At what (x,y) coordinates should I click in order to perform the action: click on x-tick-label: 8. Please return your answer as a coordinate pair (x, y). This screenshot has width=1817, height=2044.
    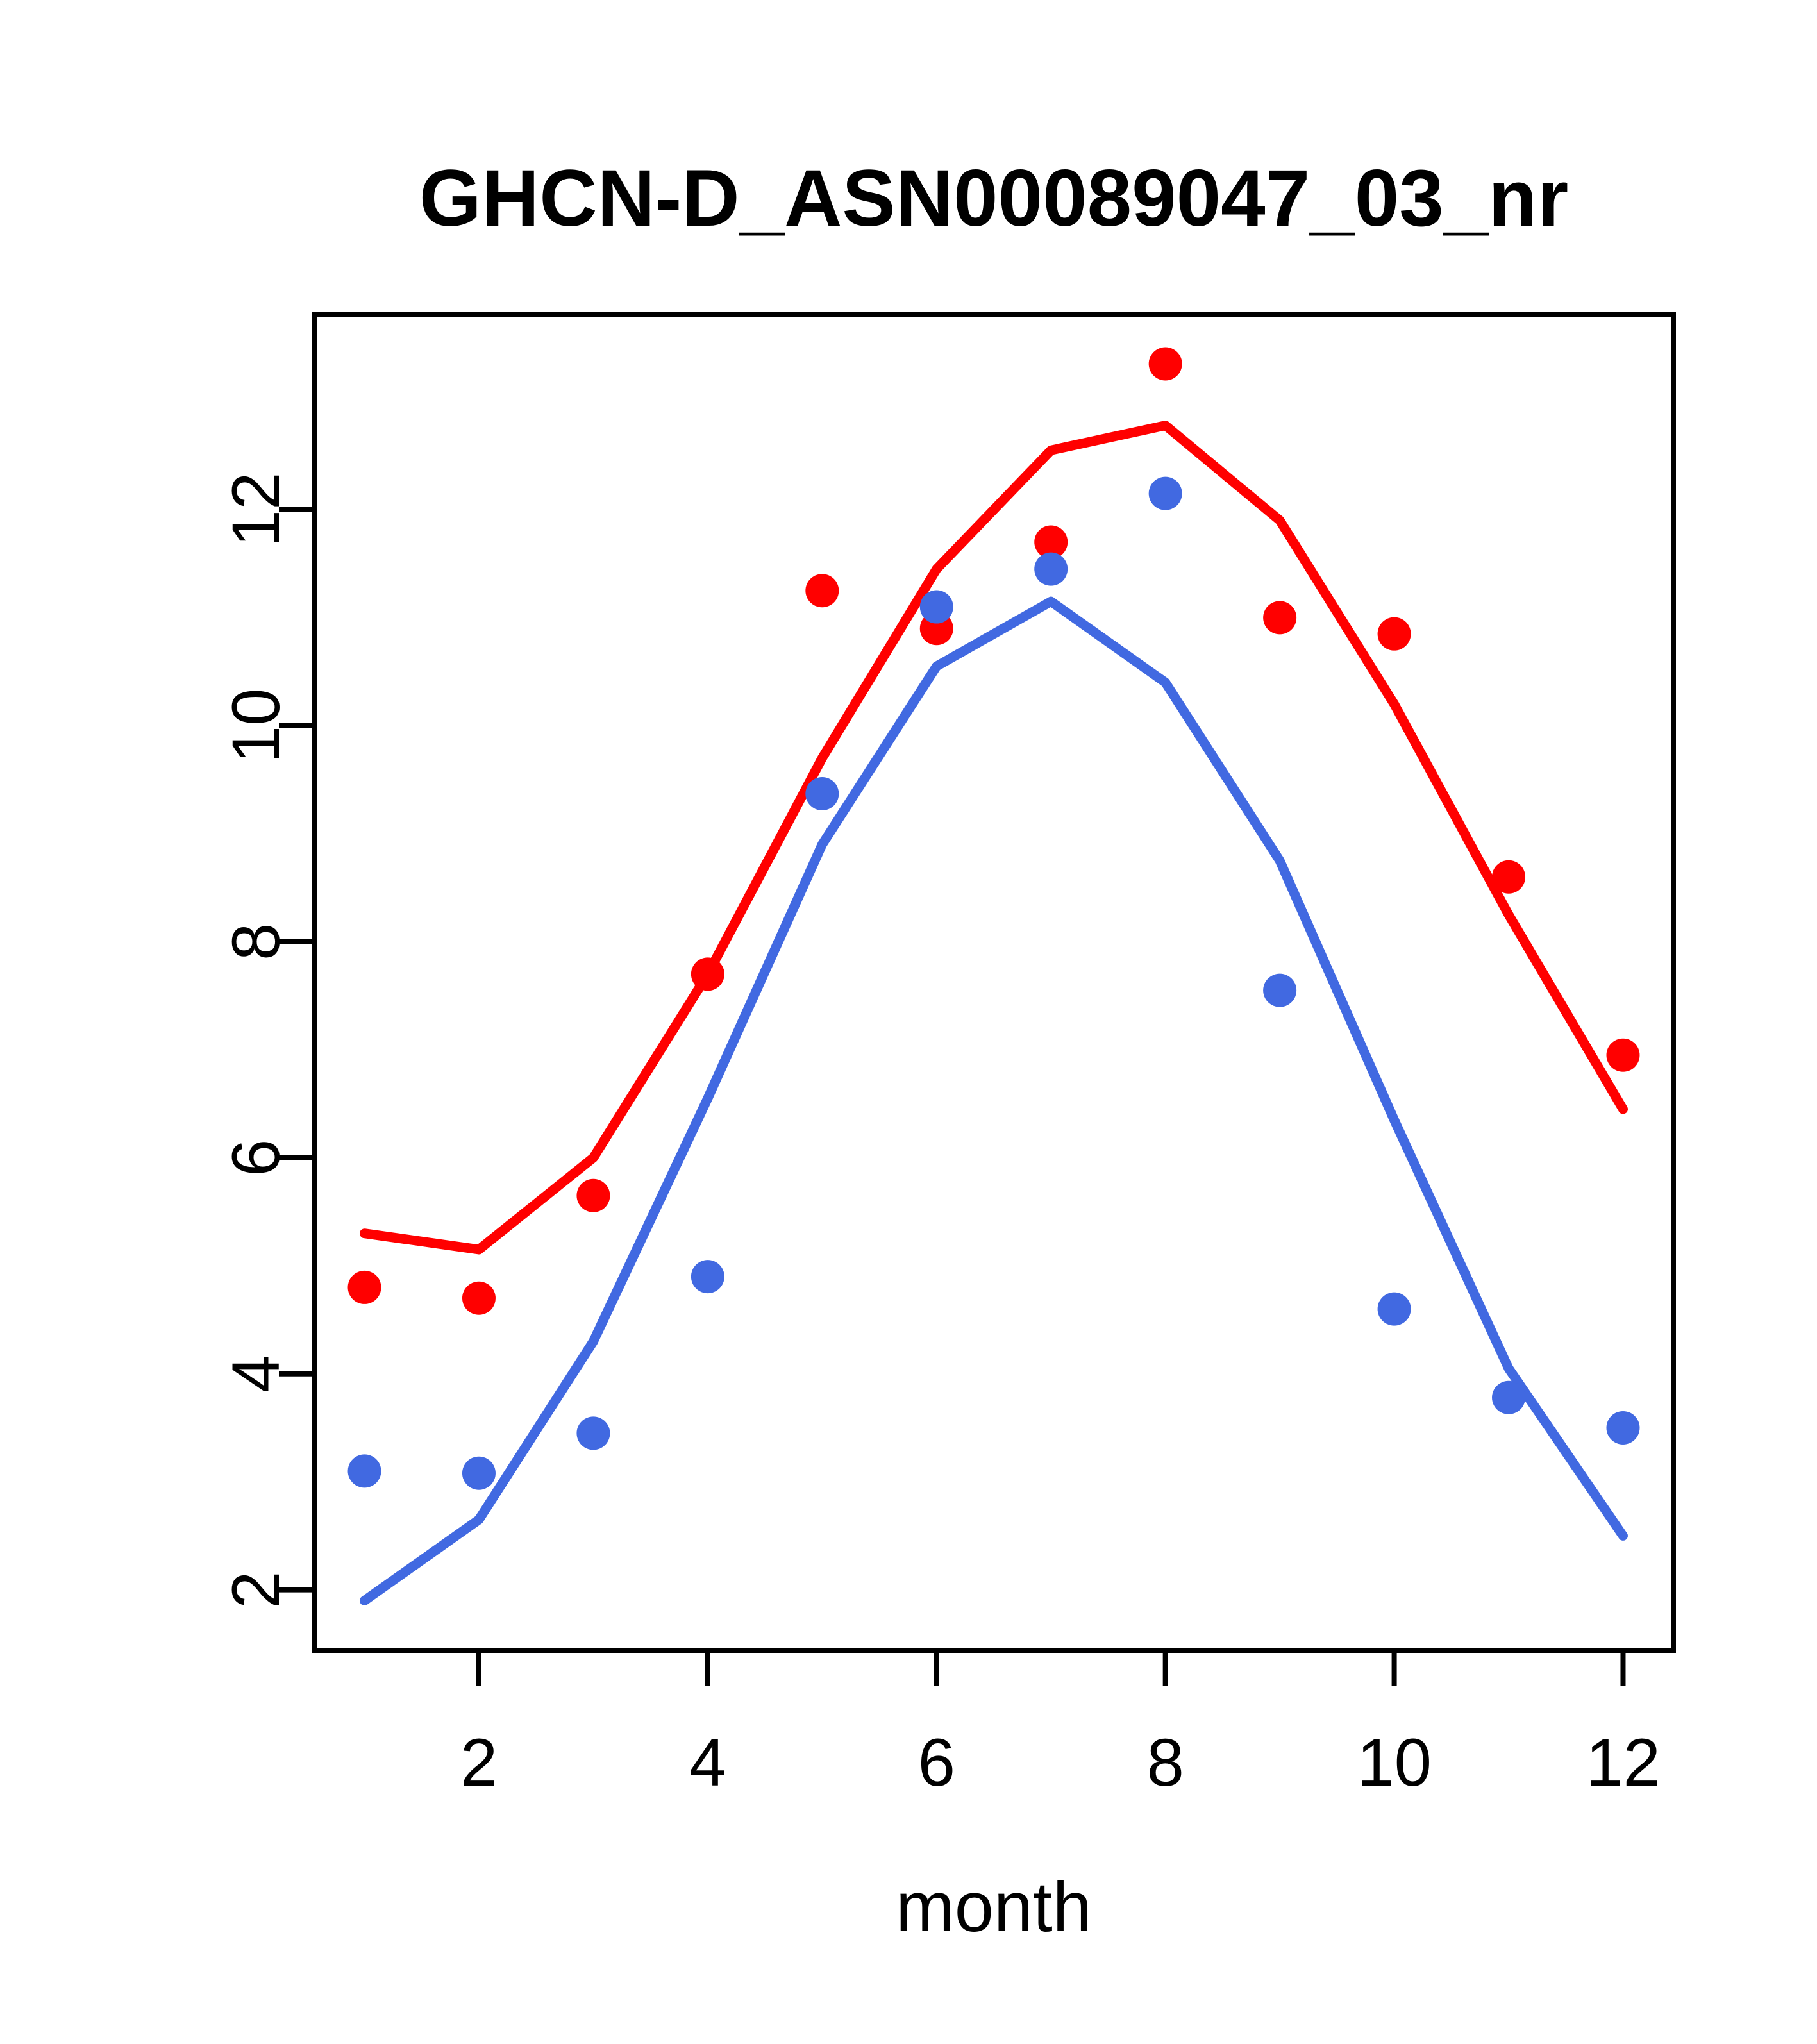
    Looking at the image, I should click on (1165, 1763).